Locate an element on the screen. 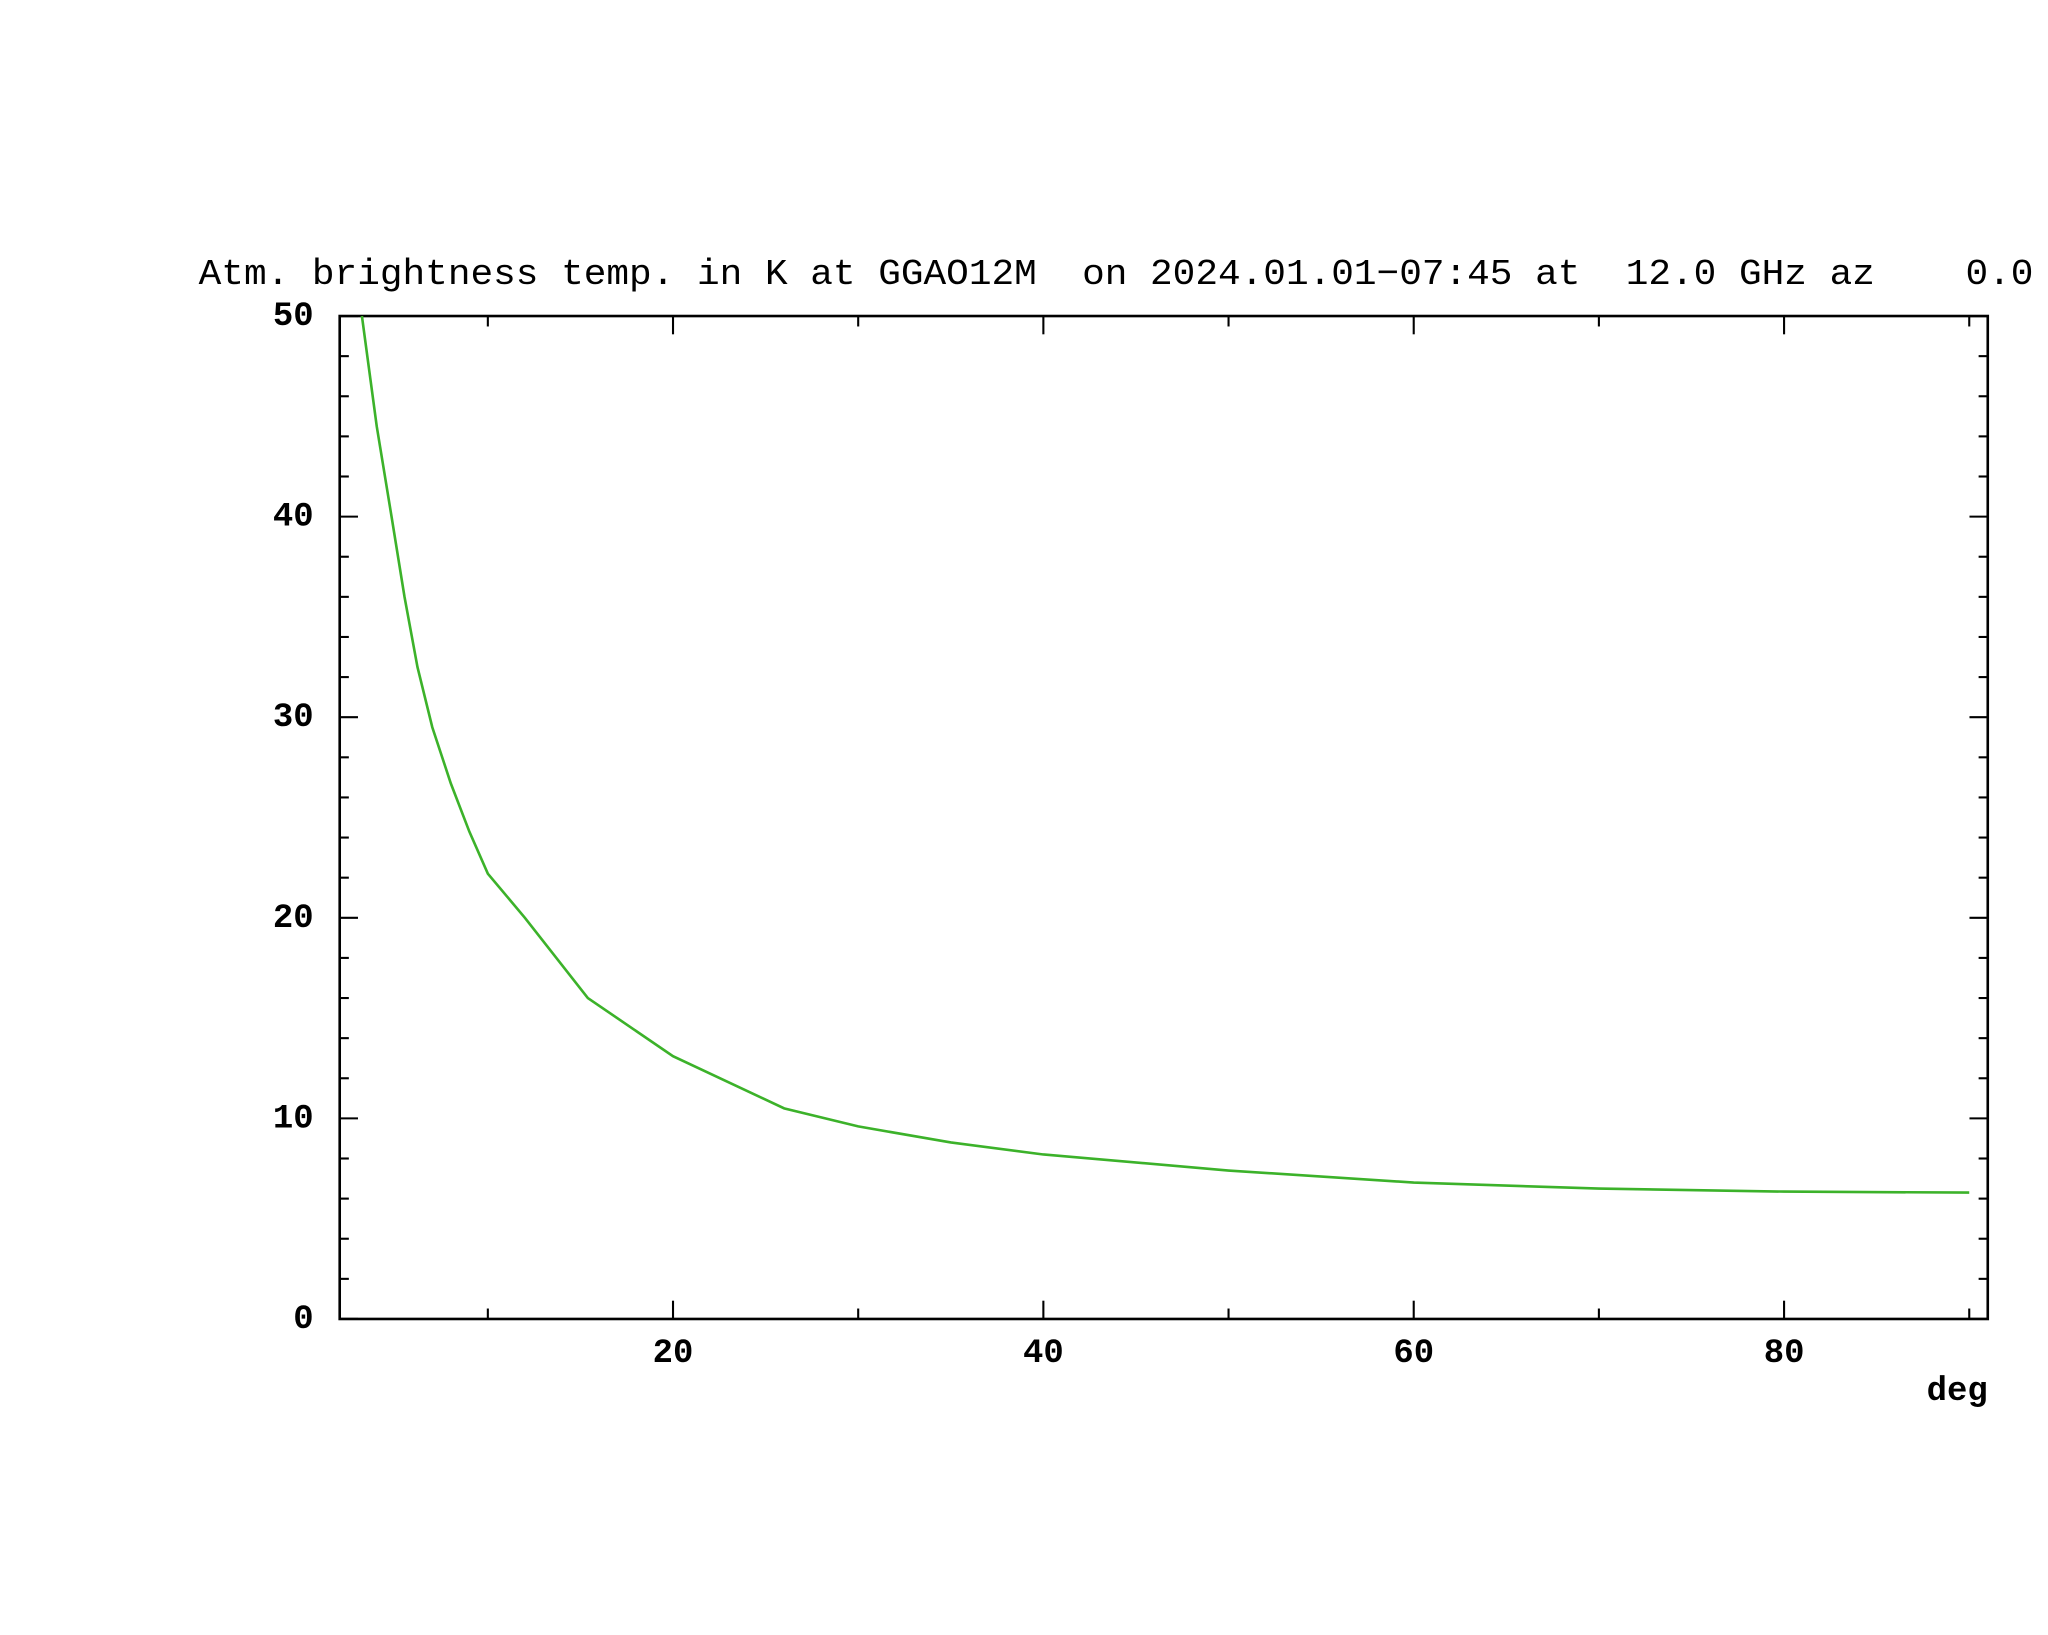 This screenshot has width=2048, height=1635. x-tick-label: 20 is located at coordinates (673, 1354).